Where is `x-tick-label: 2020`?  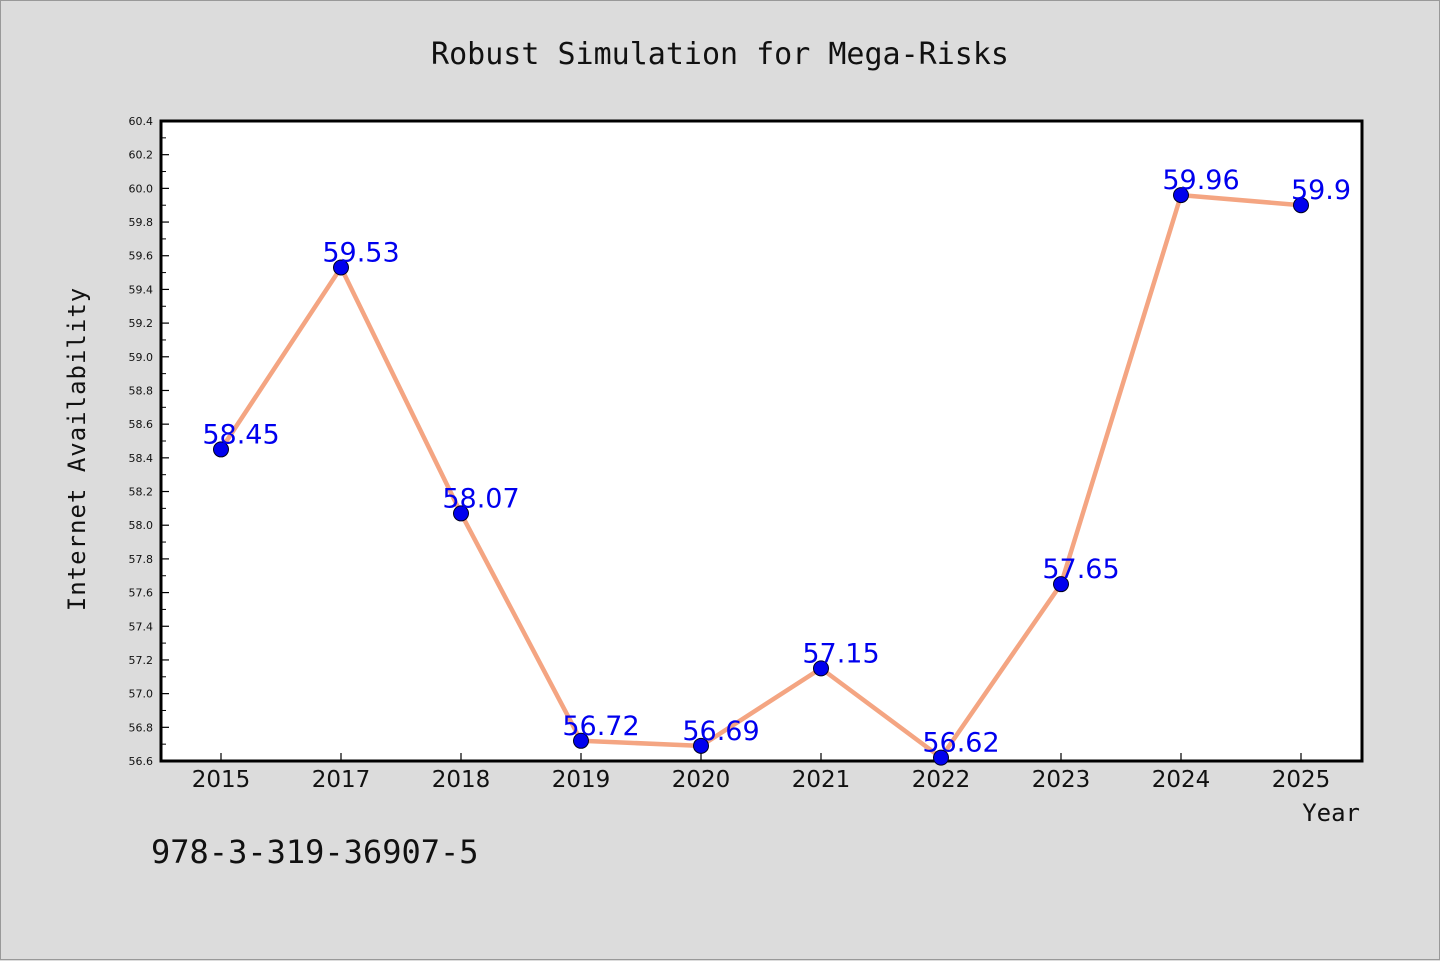
x-tick-label: 2020 is located at coordinates (701, 780).